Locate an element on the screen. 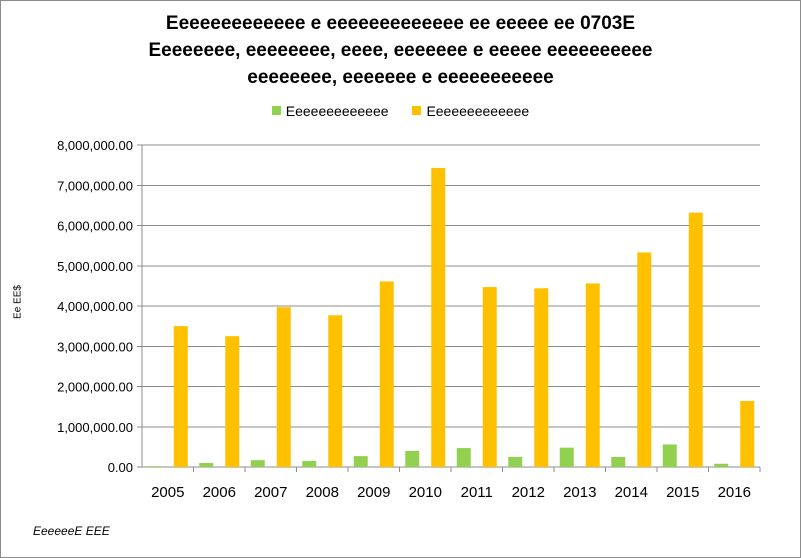 This screenshot has height=558, width=801. x-tick-label: 2012 is located at coordinates (528, 492).